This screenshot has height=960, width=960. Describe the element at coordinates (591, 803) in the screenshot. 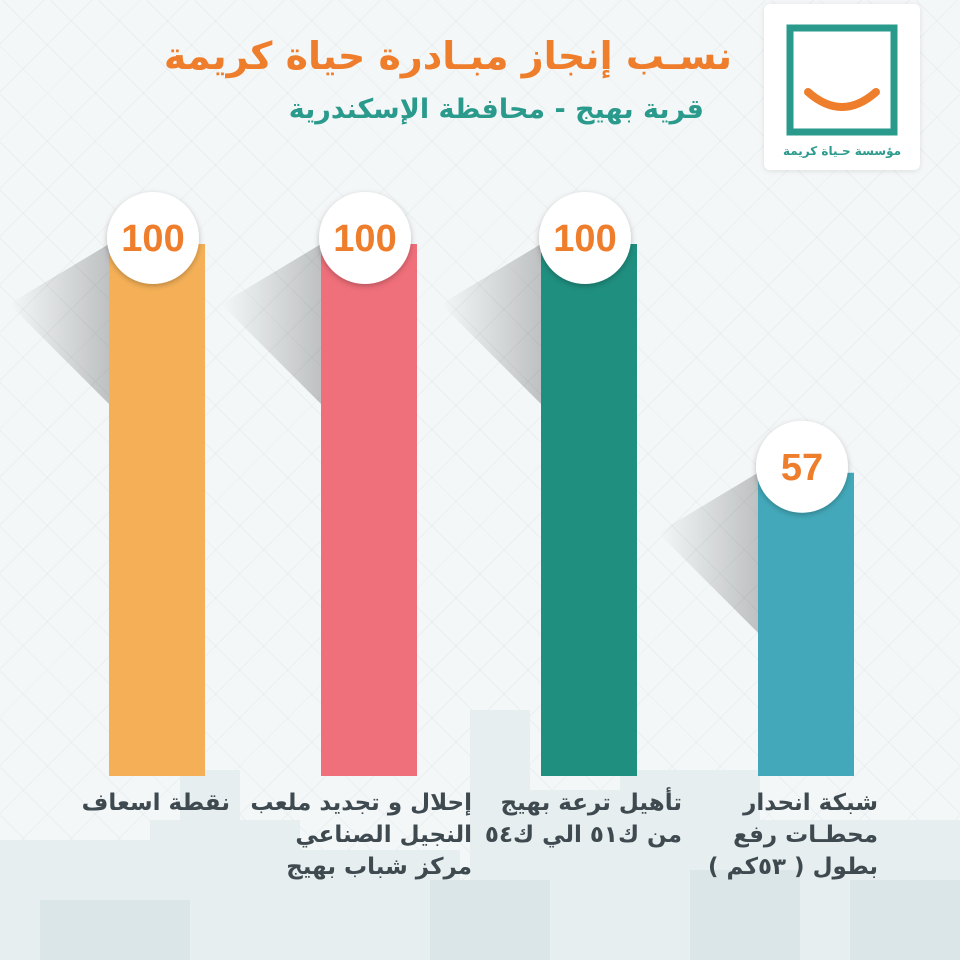

I see `category-label-line: تأهيل ترعة بهيج` at that location.